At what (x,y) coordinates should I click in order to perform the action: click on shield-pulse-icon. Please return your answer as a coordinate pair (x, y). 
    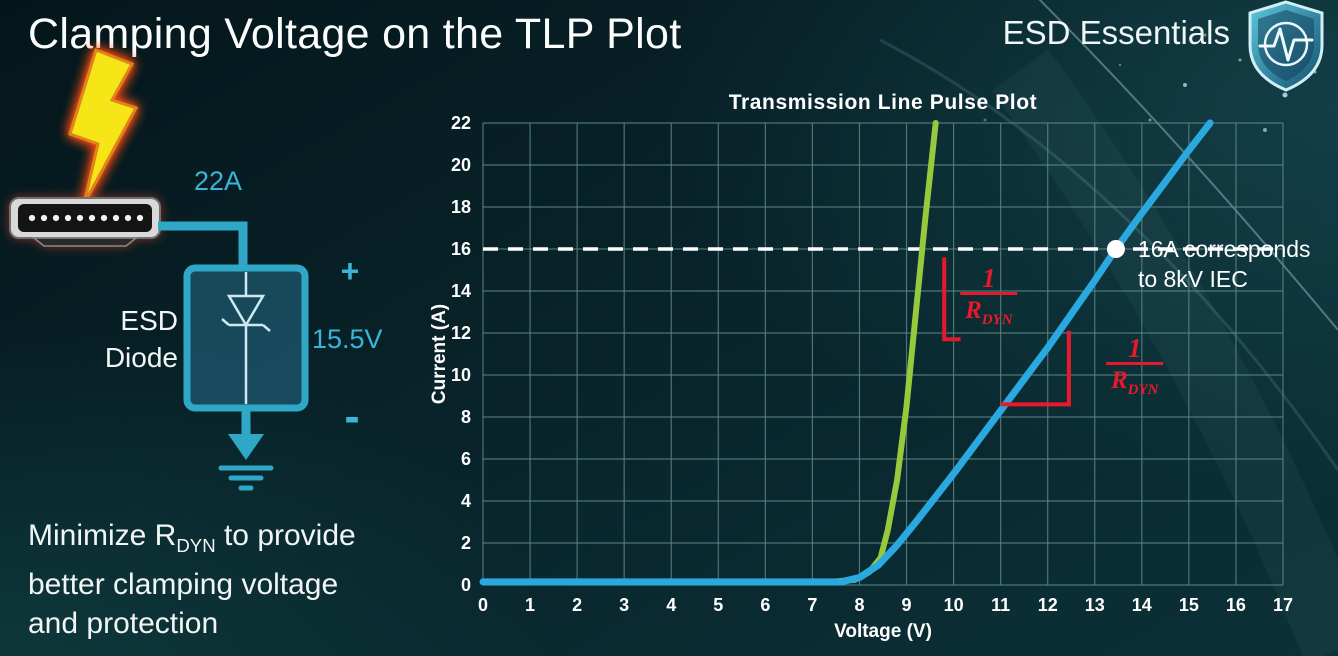
    Looking at the image, I should click on (1286, 46).